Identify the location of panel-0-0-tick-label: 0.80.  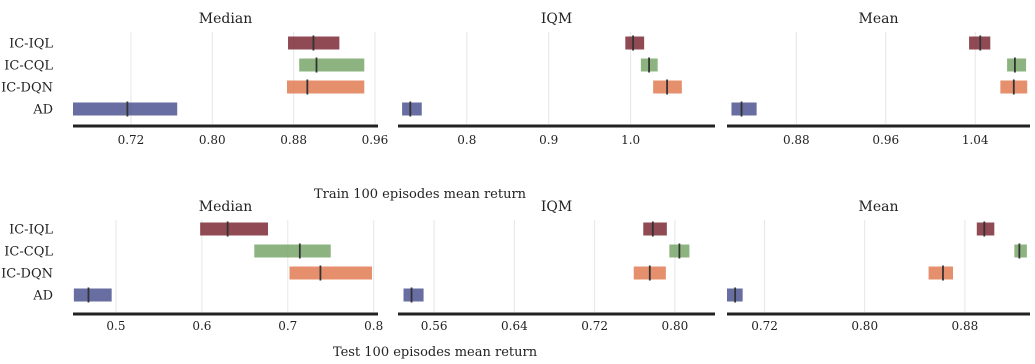
(212, 140).